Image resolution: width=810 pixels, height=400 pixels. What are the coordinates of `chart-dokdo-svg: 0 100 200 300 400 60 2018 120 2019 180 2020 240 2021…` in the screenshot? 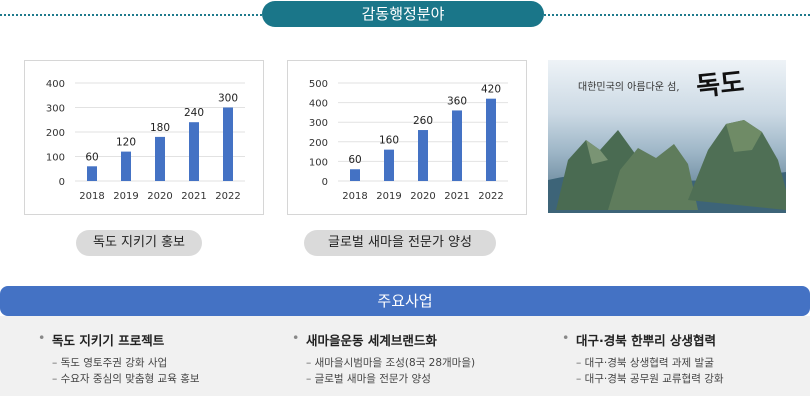 It's located at (145, 140).